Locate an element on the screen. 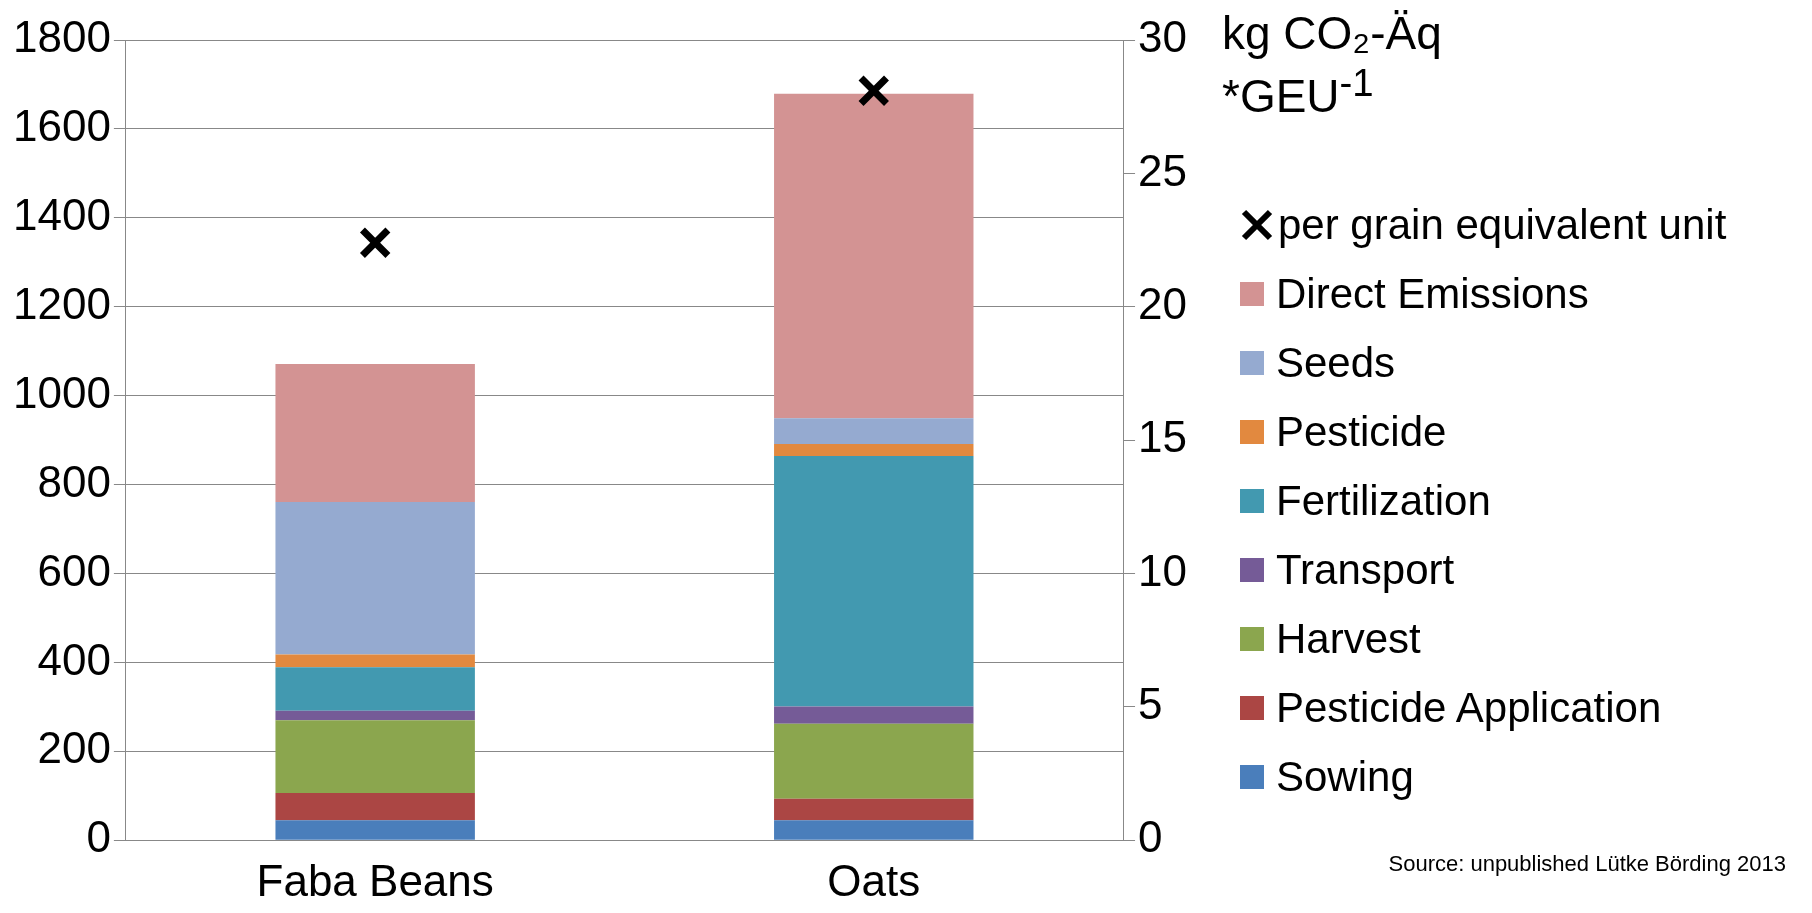  y-tick-label: 800 is located at coordinates (74, 481).